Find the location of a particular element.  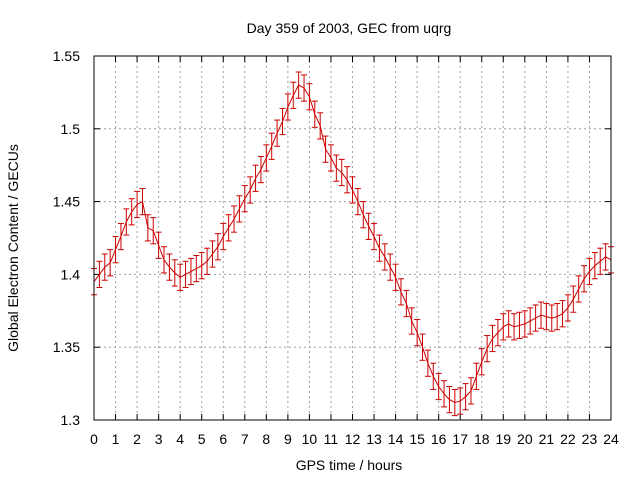

x-tick-label: 20 is located at coordinates (525, 439).